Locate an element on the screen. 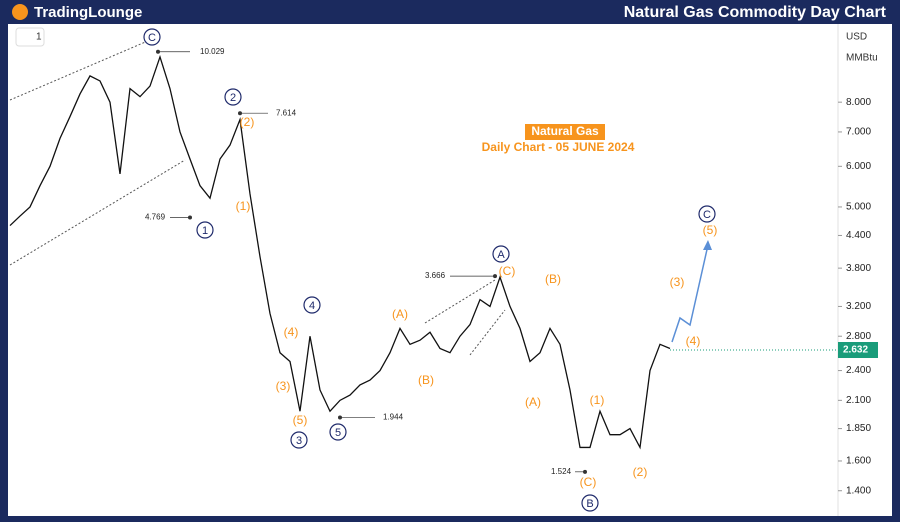 The height and width of the screenshot is (527, 900). wave-label: A is located at coordinates (501, 255).